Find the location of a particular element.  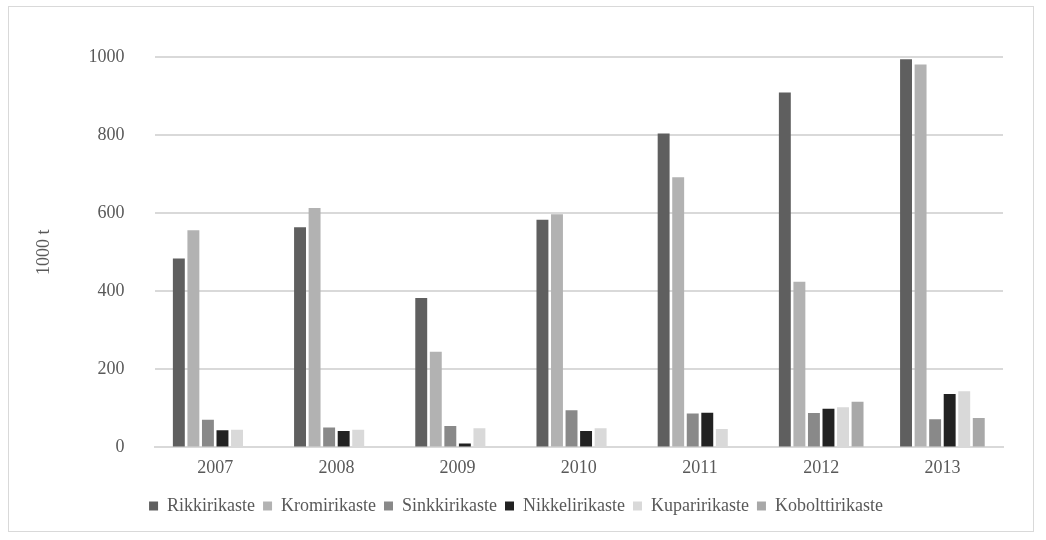

y-tick-label: 800 is located at coordinates (111, 133).